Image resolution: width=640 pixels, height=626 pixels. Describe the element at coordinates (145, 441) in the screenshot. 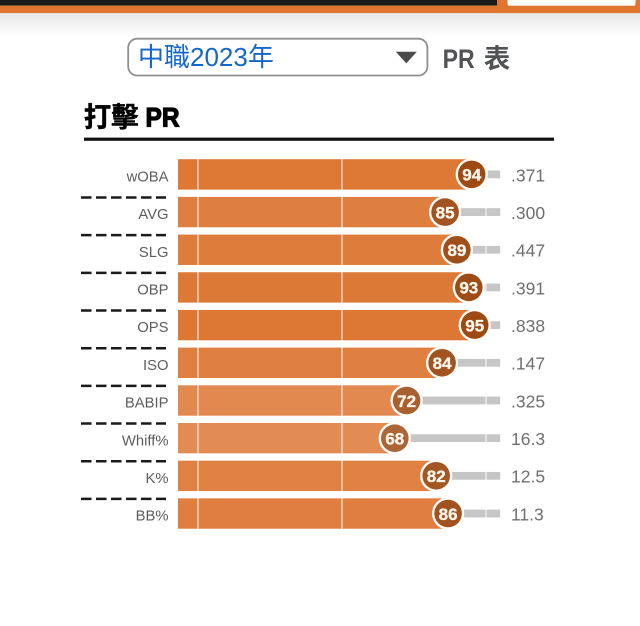

I see `svg-text: Whiff%` at that location.